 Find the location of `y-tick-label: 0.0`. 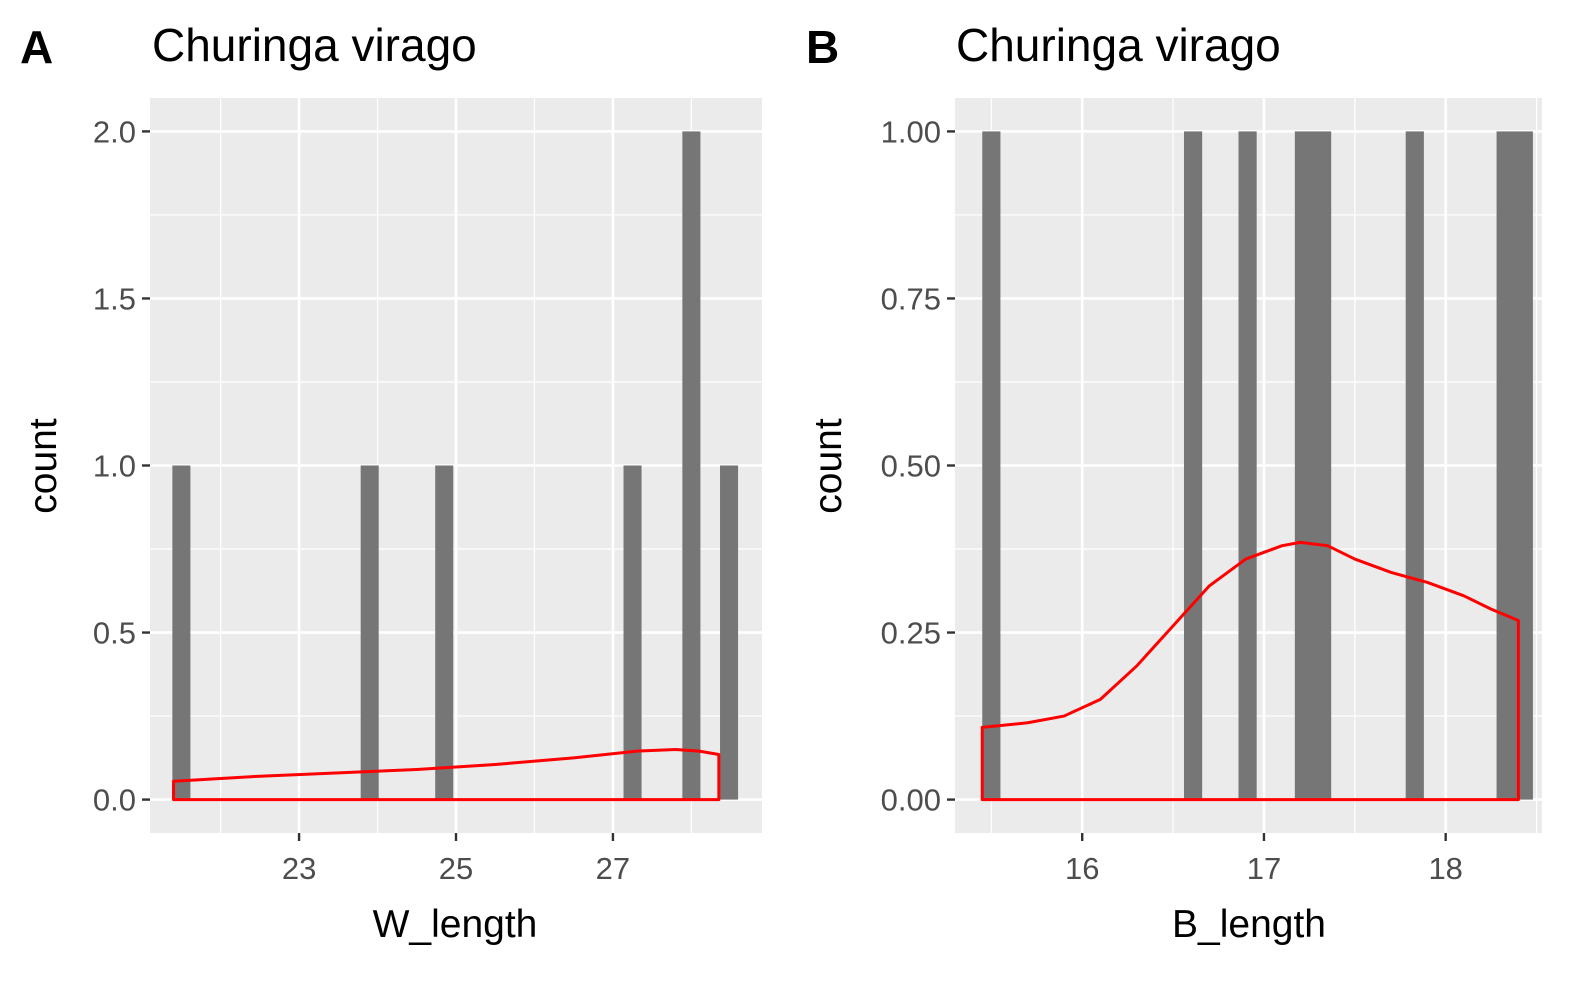

y-tick-label: 0.0 is located at coordinates (114, 800).